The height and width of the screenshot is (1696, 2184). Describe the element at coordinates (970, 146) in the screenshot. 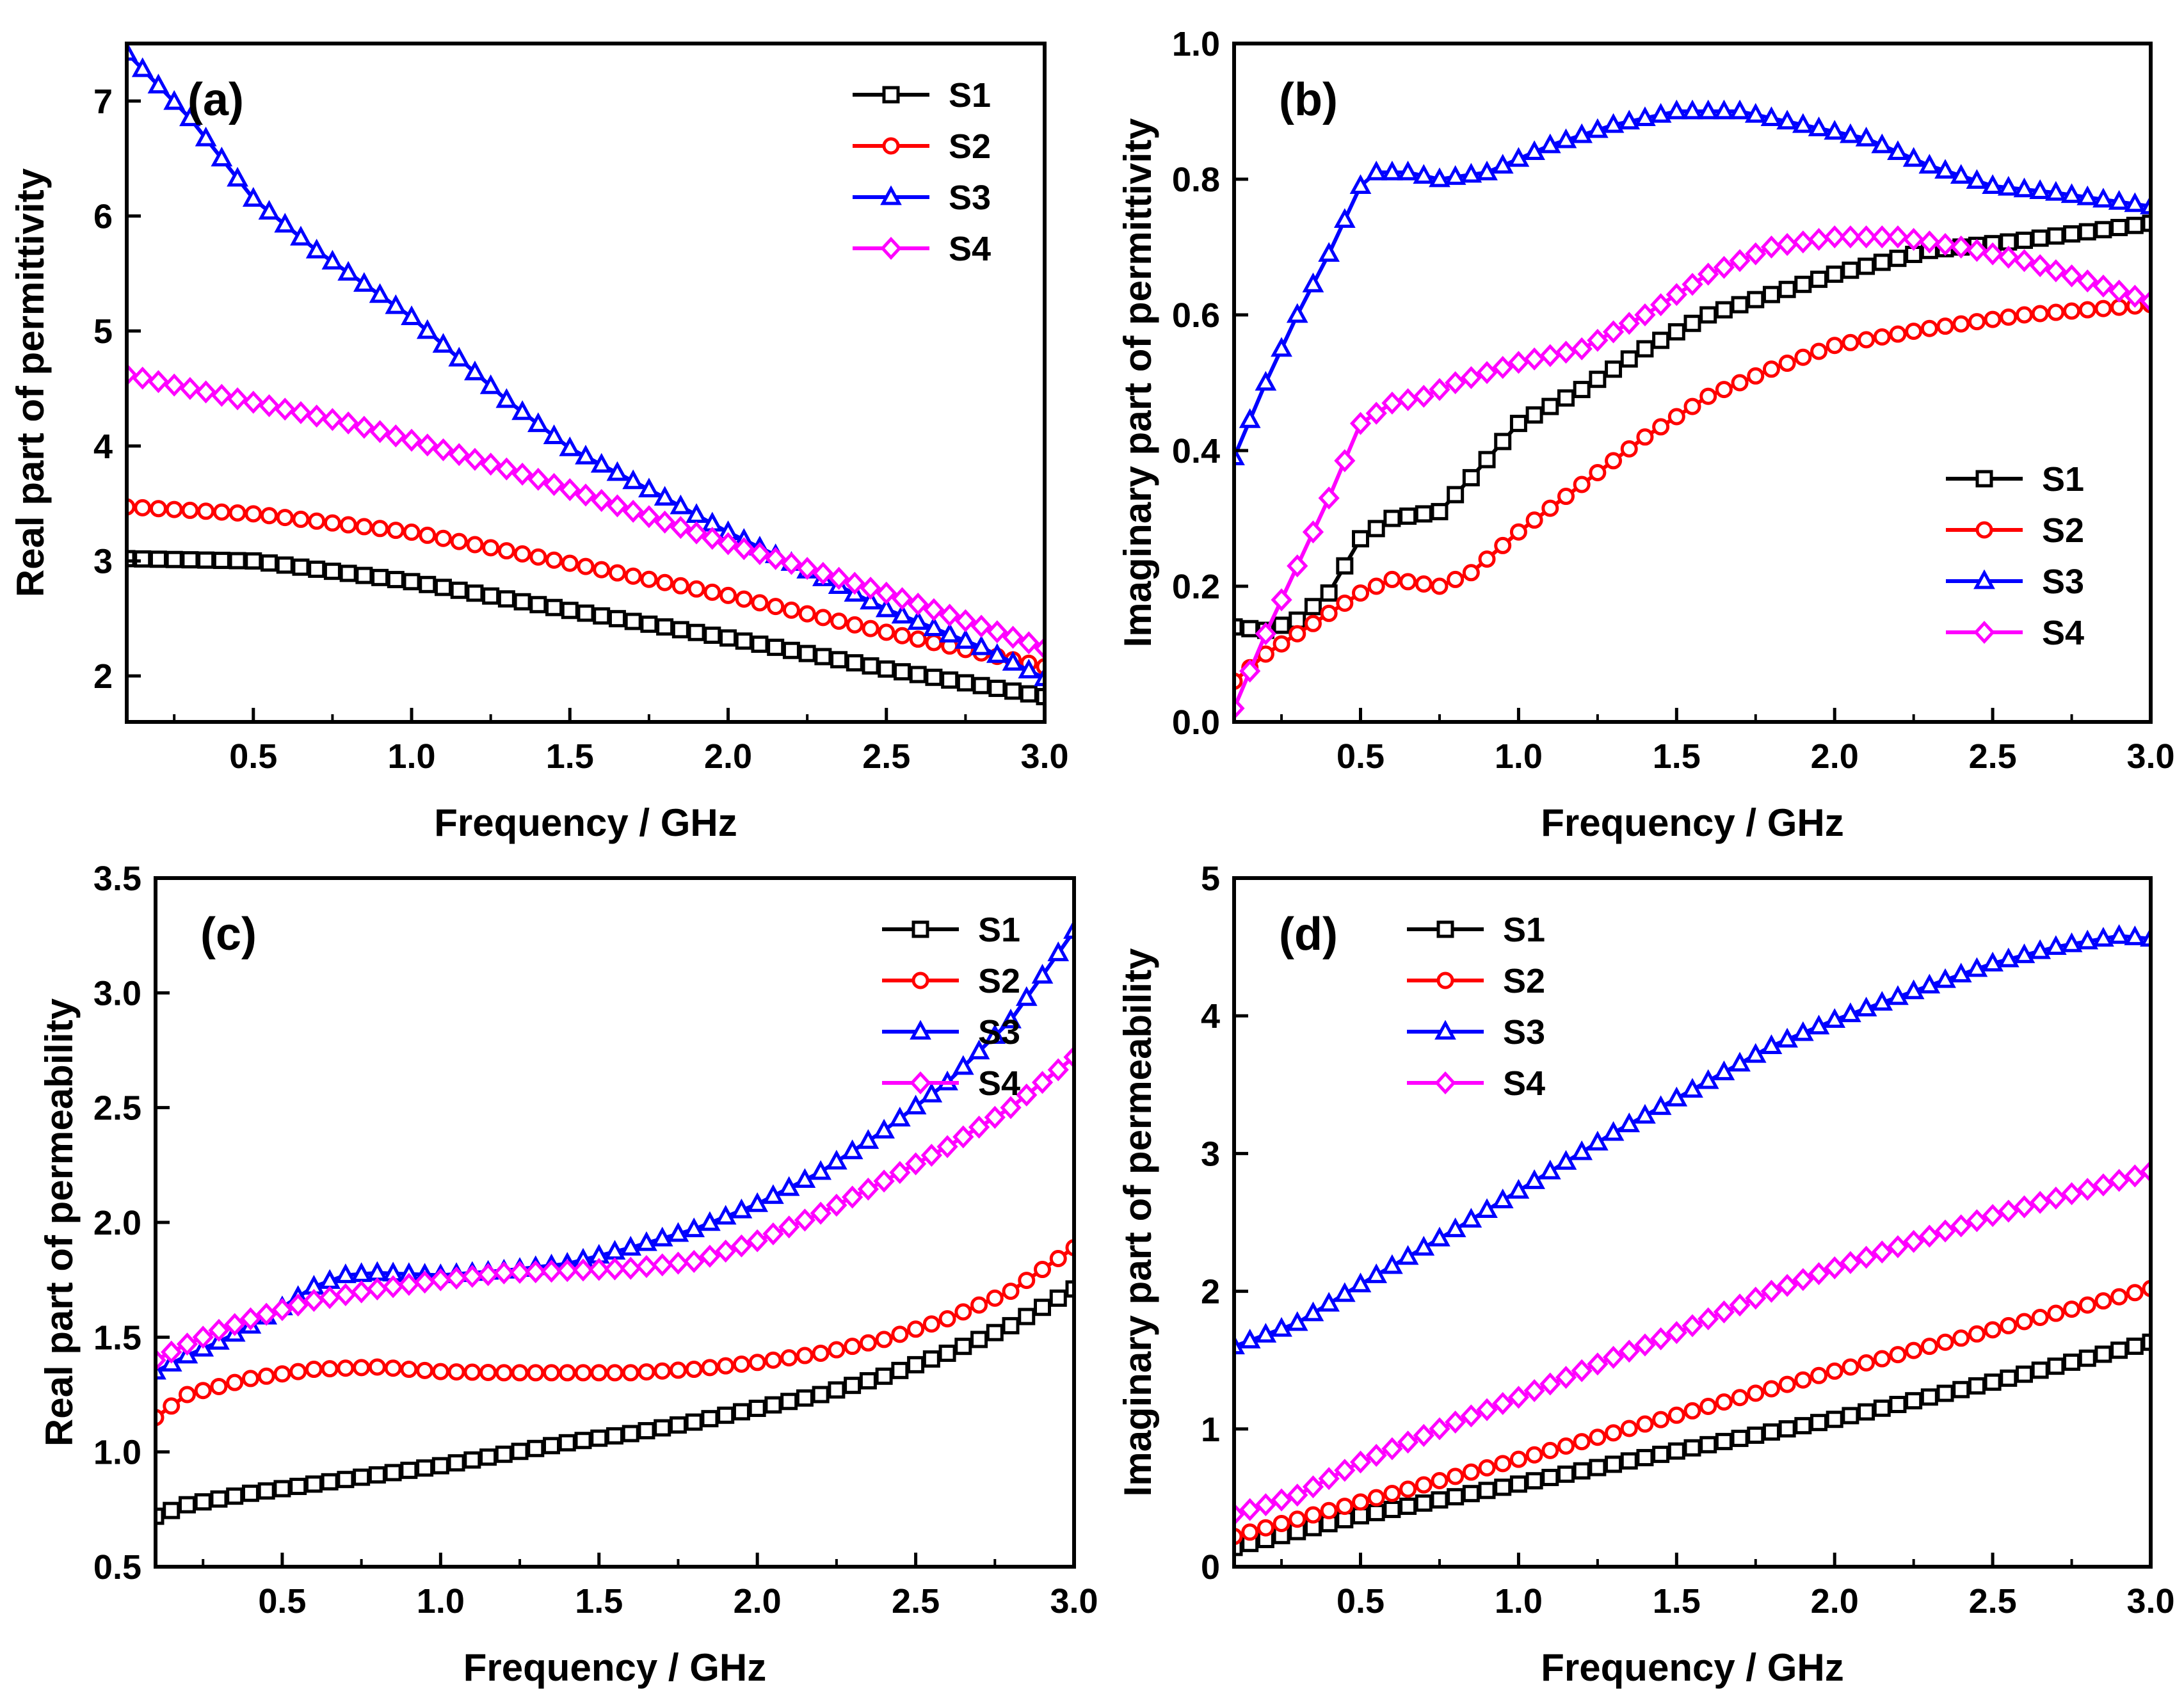

I see `legend-label-S2: S2` at that location.